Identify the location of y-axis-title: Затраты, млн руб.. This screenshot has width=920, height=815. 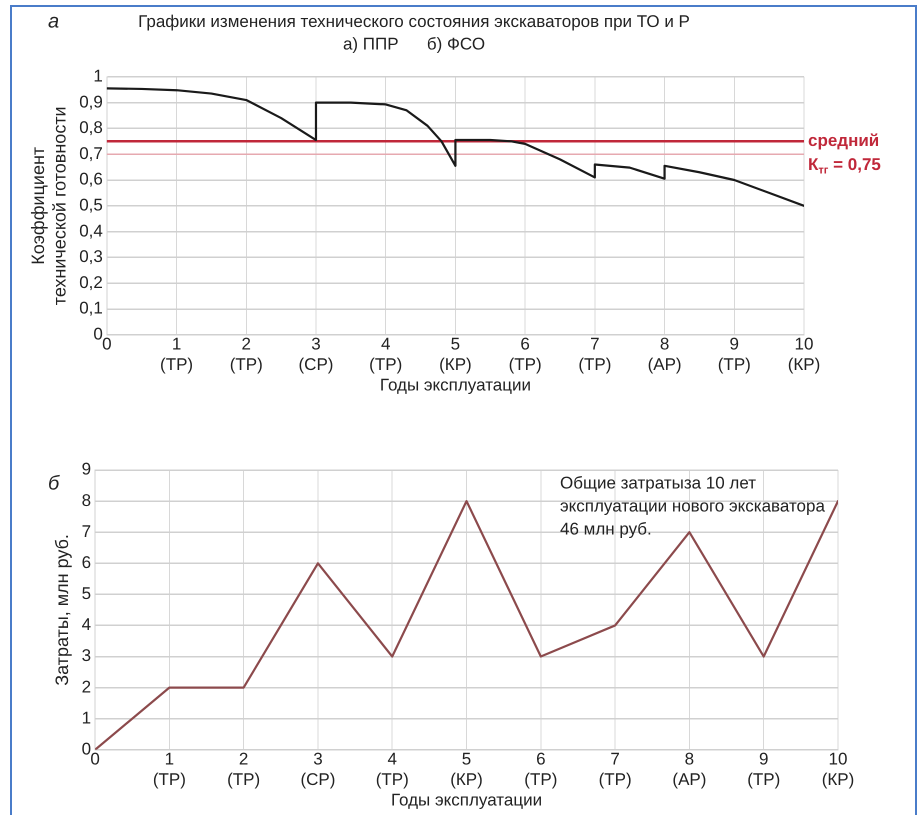
(62, 610).